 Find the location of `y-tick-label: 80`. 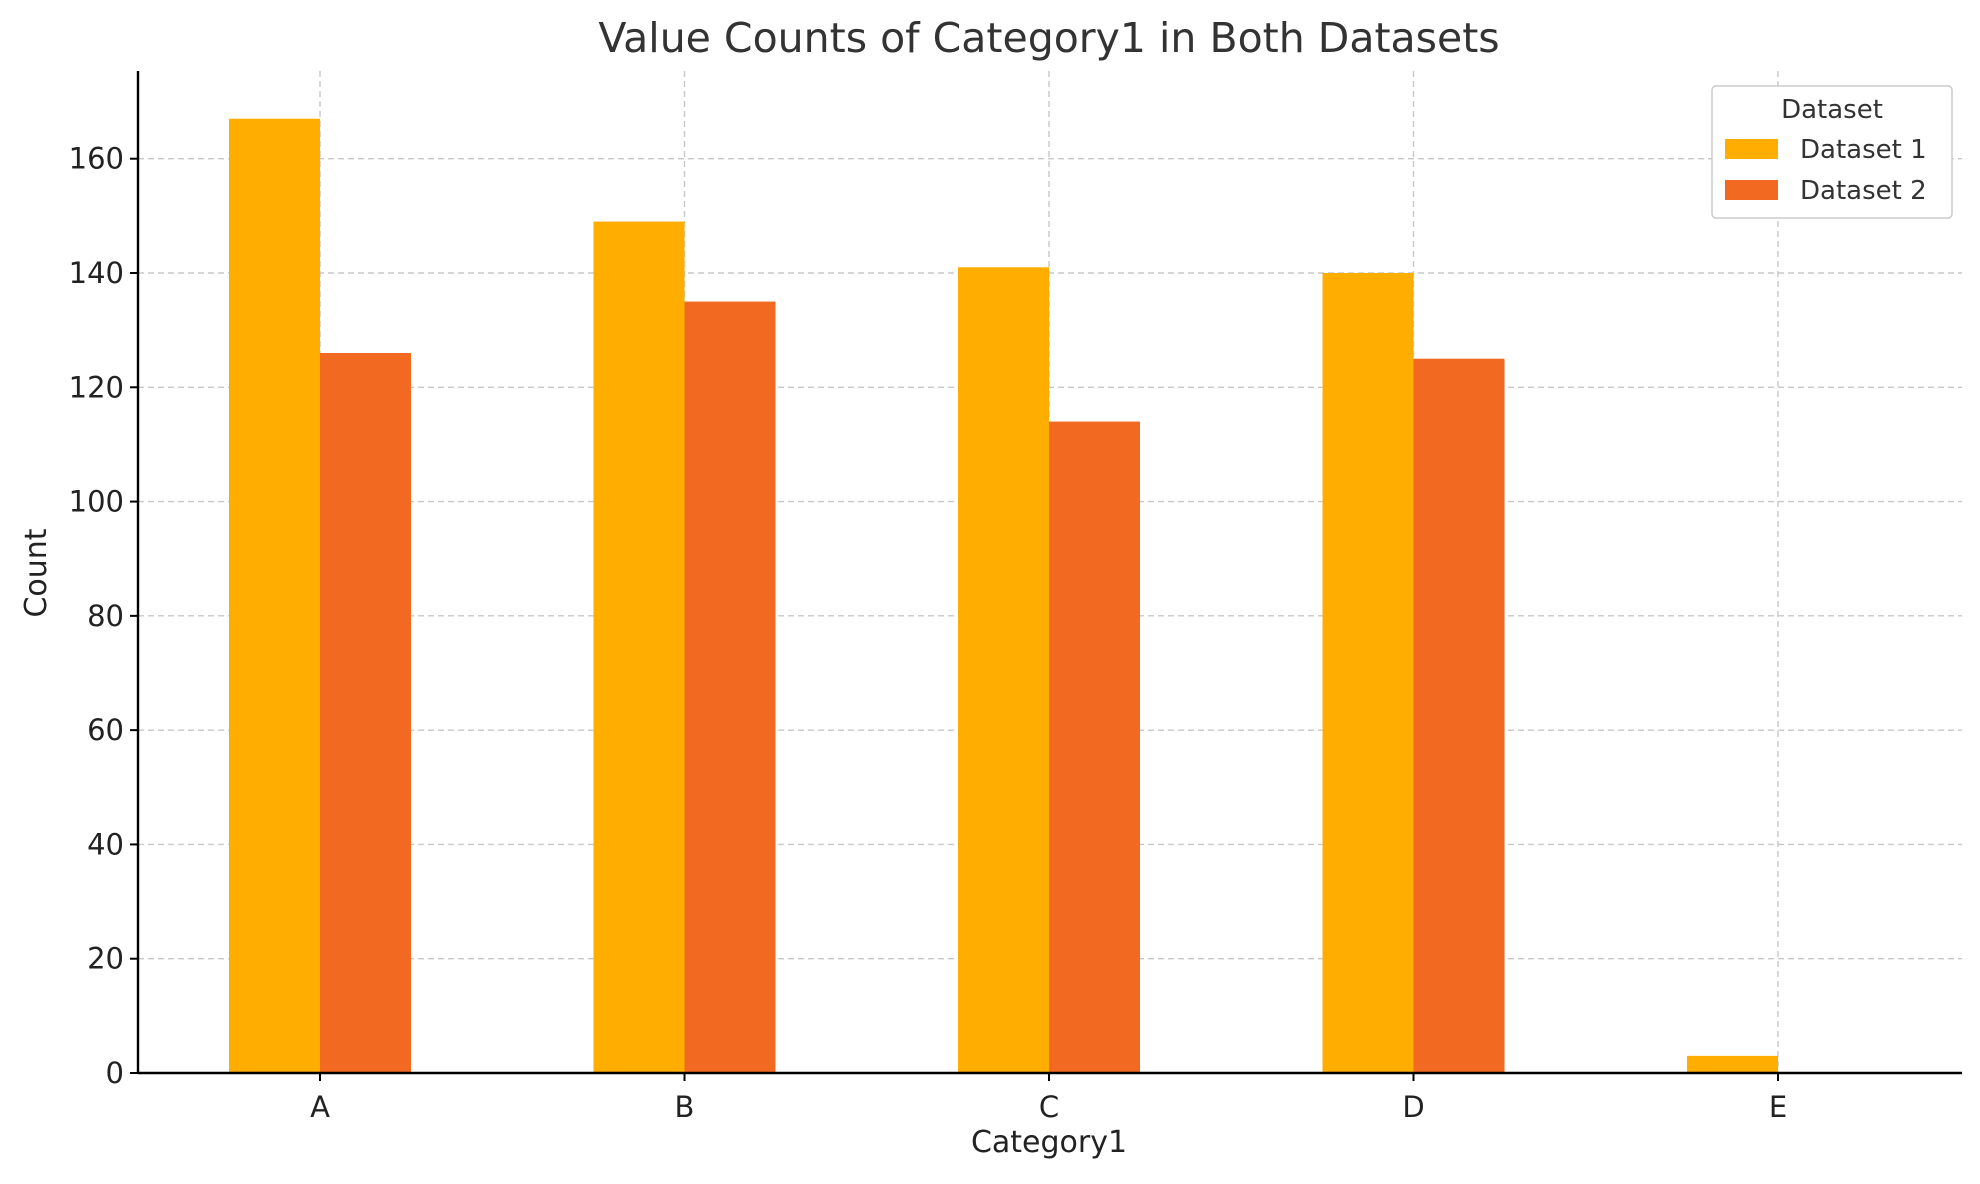

y-tick-label: 80 is located at coordinates (105, 616).